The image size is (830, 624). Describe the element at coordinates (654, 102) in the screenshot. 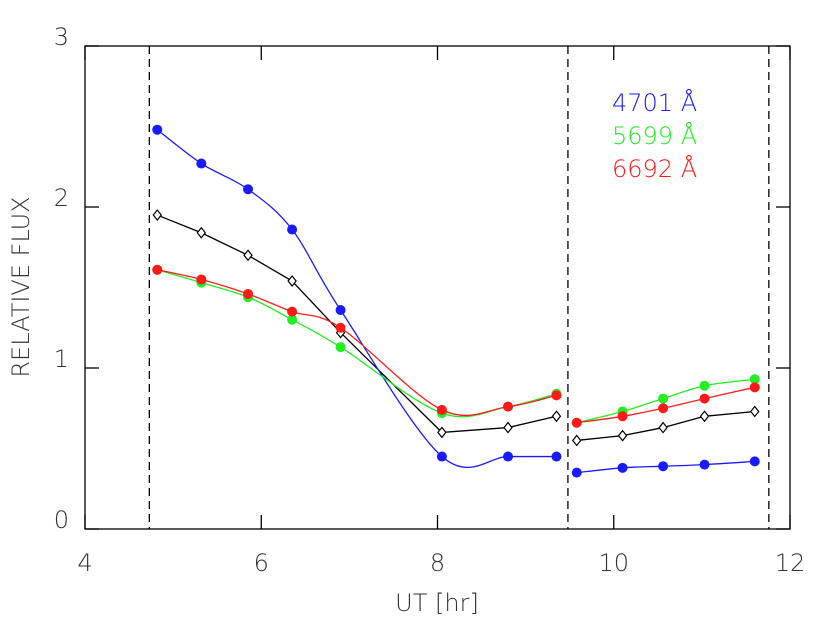

I see `legend-label: 4701 Å` at that location.